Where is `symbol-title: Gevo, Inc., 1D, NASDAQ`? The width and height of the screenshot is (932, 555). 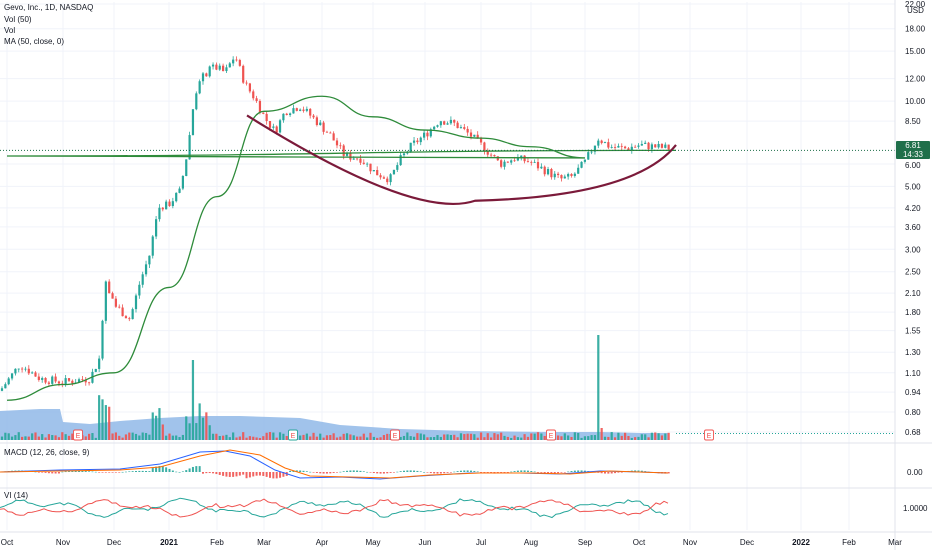
symbol-title: Gevo, Inc., 1D, NASDAQ is located at coordinates (49, 7).